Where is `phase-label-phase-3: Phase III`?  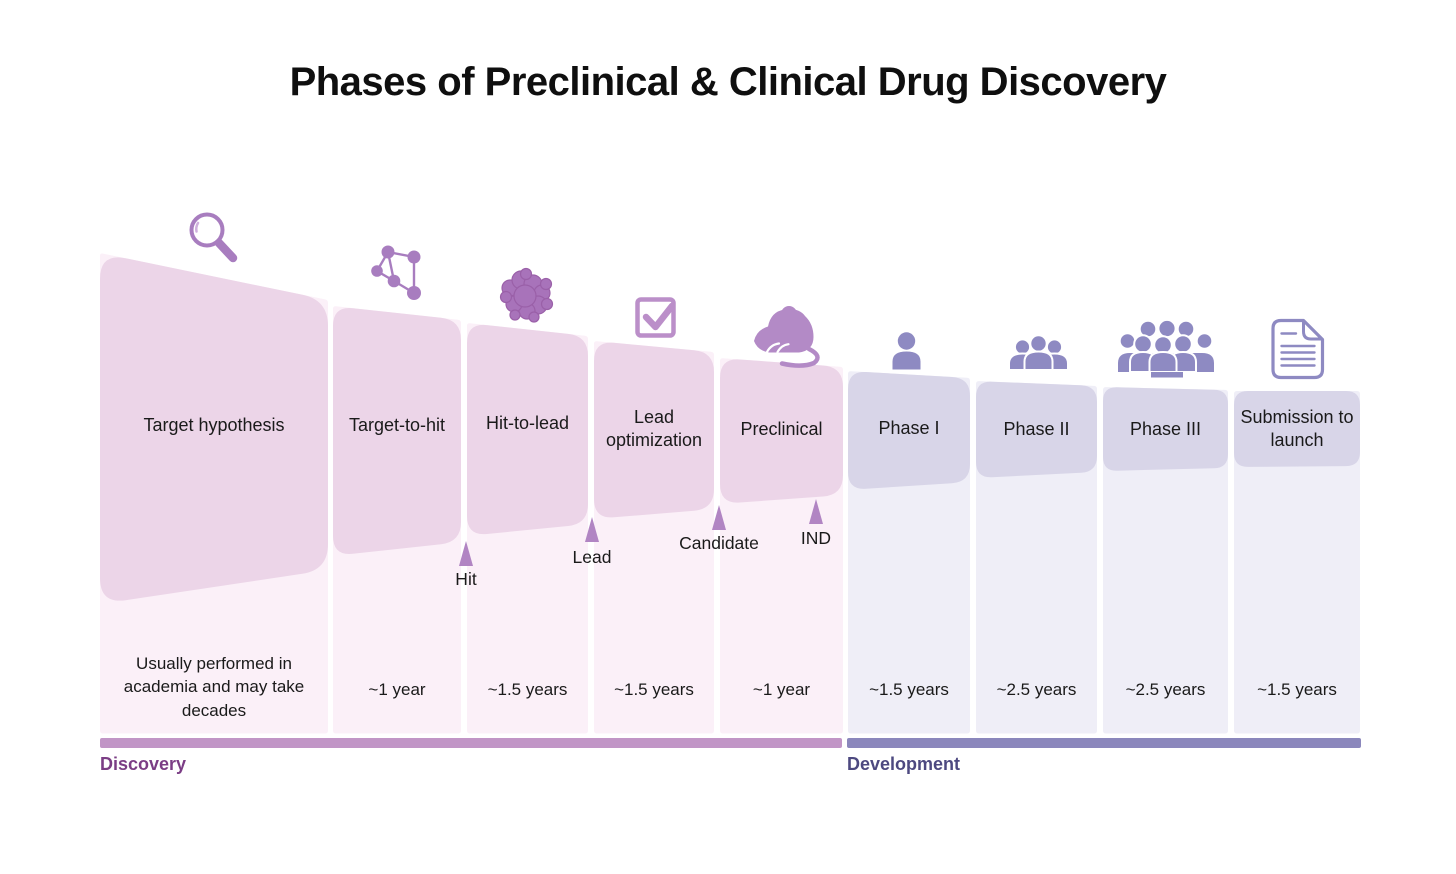
phase-label-phase-3: Phase III is located at coordinates (1165, 429).